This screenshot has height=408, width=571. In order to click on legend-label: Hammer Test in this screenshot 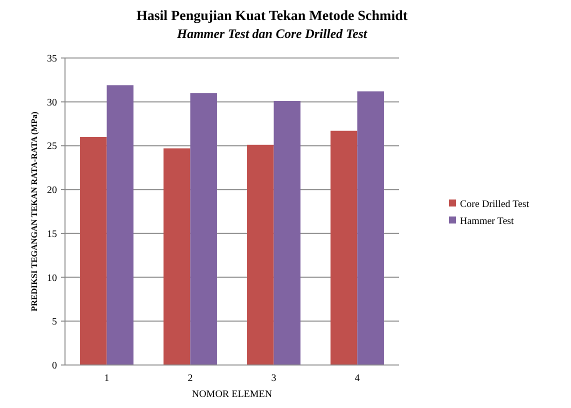, I will do `click(487, 221)`.